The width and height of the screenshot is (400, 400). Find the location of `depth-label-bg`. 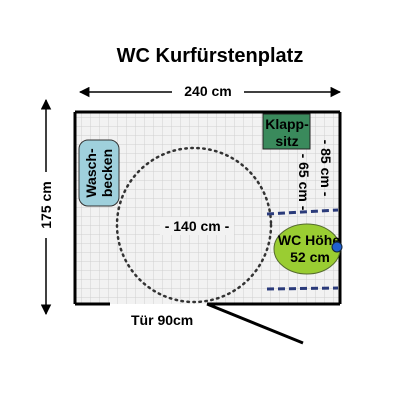

depth-label-bg is located at coordinates (46, 205).